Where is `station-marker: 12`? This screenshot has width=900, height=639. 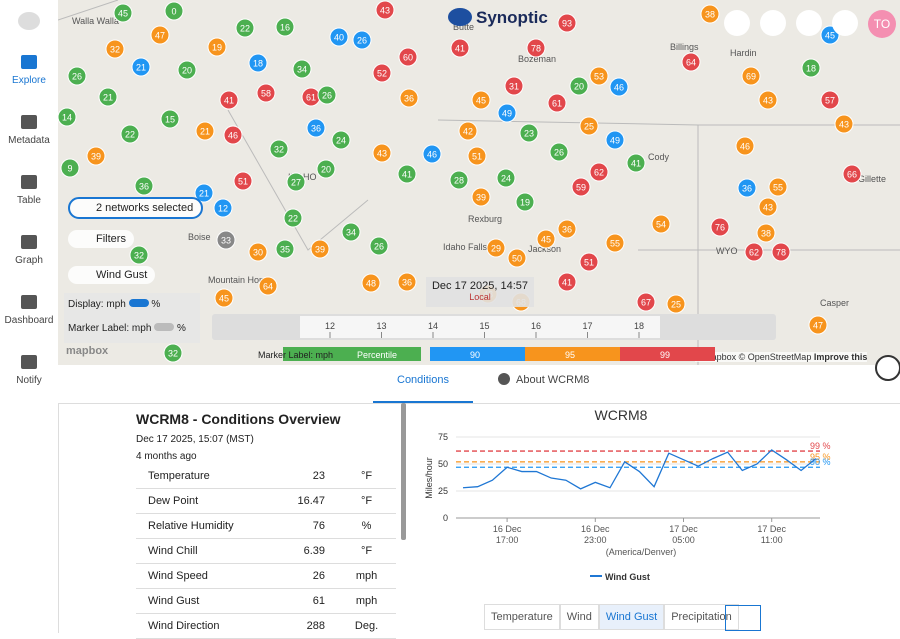
station-marker: 12 is located at coordinates (223, 208).